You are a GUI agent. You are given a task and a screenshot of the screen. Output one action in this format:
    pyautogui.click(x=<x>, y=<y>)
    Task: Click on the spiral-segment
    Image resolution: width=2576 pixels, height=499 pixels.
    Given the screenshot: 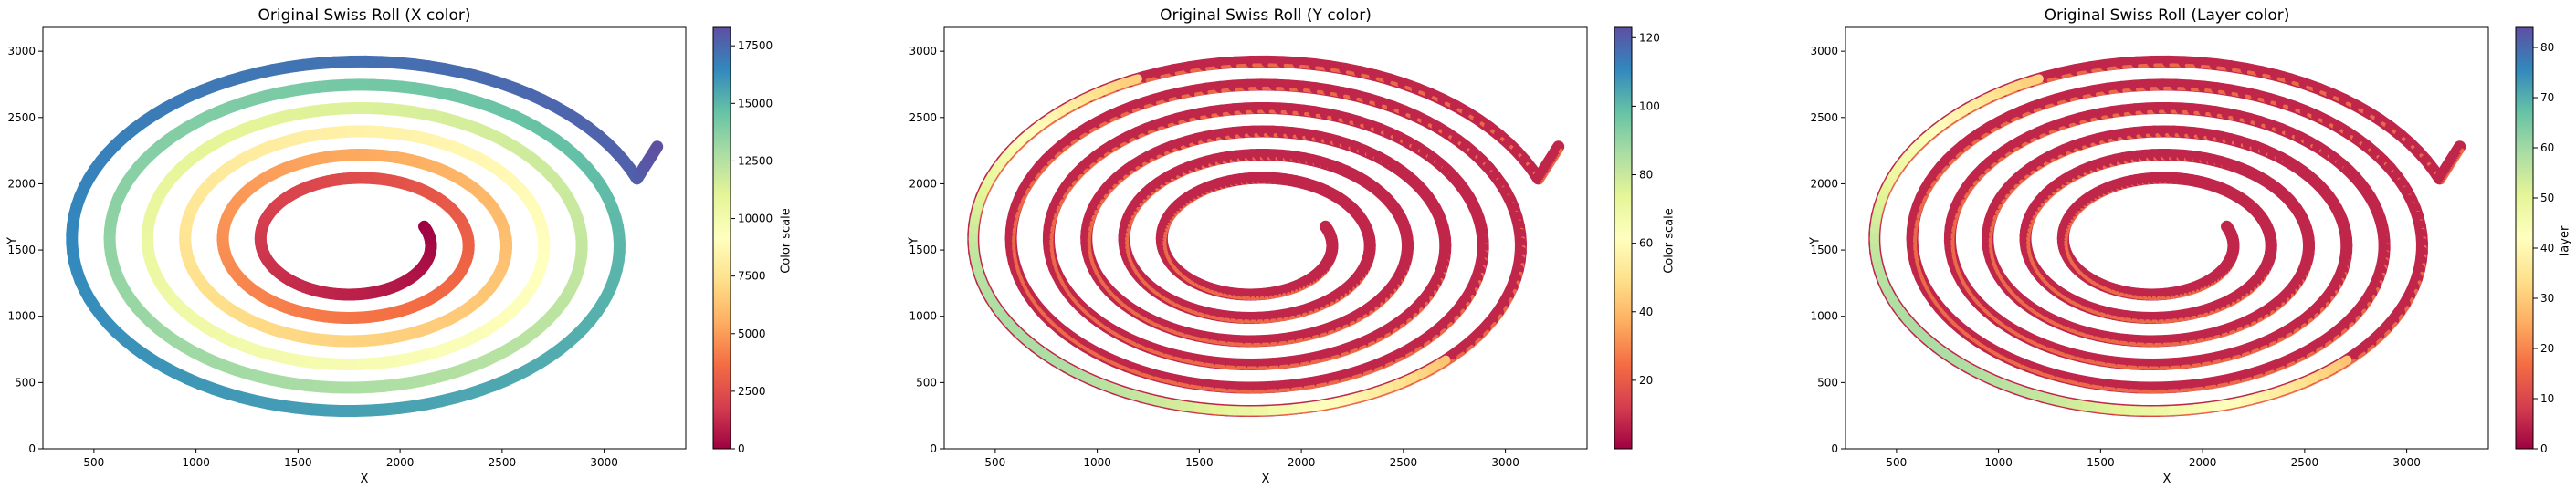 What is the action you would take?
    pyautogui.click(x=1558, y=147)
    